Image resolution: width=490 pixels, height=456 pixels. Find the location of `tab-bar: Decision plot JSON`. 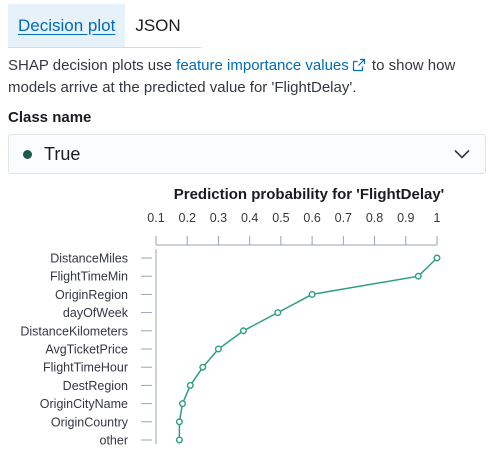

tab-bar: Decision plot JSON is located at coordinates (104, 26).